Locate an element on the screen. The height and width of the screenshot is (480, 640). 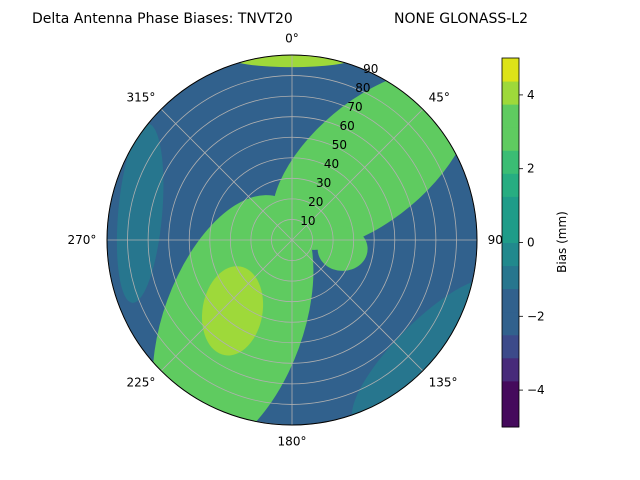
azimuth-tick-label: 270° is located at coordinates (81, 240).